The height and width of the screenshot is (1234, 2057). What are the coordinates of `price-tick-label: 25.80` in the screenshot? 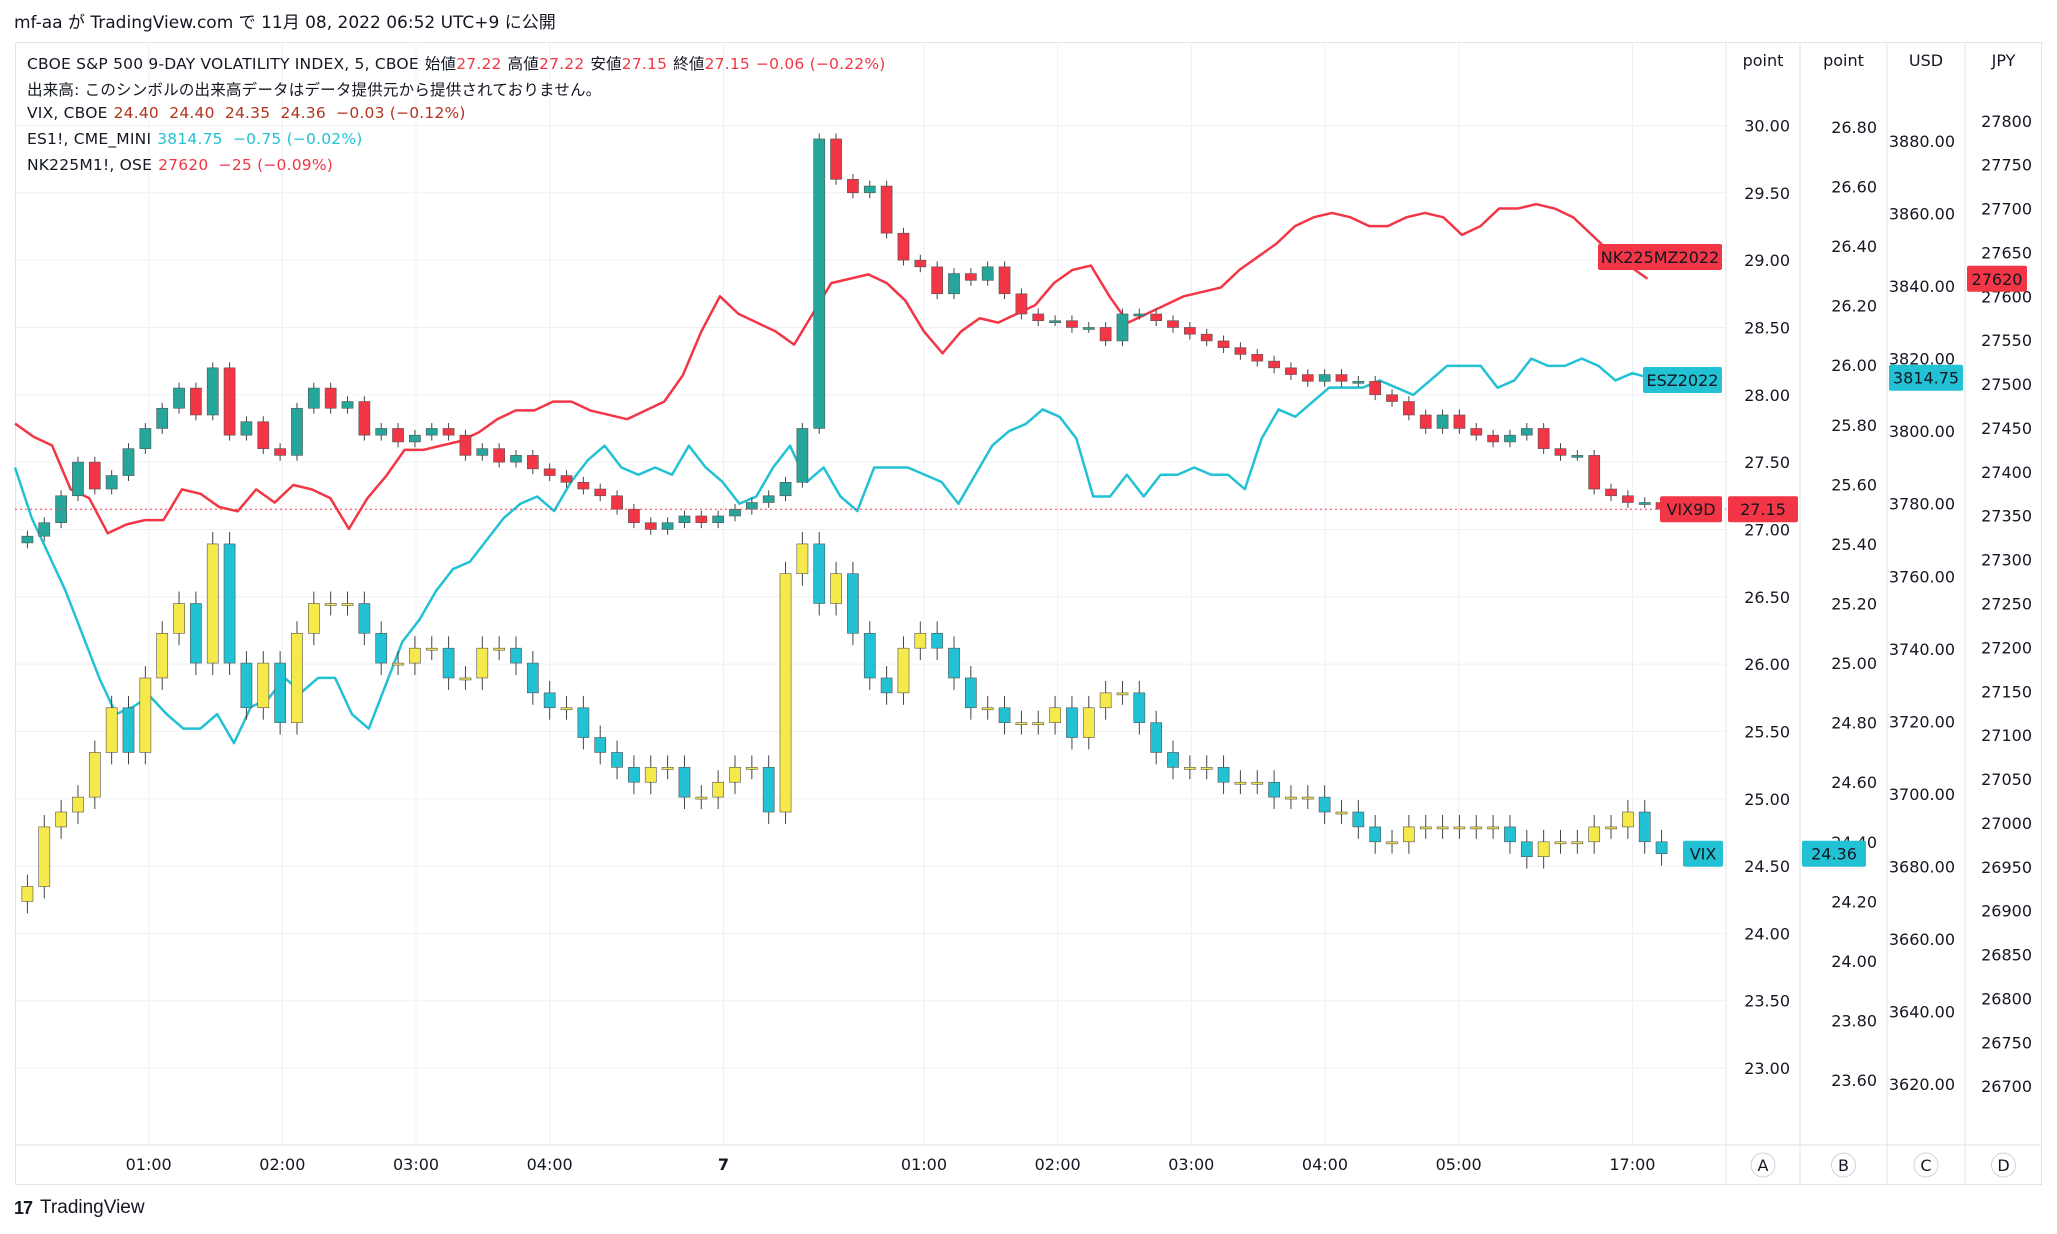 It's located at (1854, 425).